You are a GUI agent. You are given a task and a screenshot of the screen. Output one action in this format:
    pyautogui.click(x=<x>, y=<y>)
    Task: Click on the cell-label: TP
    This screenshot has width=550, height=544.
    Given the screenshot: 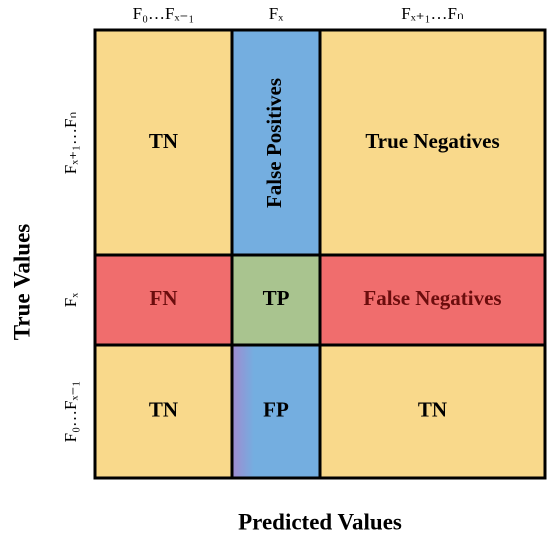 What is the action you would take?
    pyautogui.click(x=276, y=298)
    